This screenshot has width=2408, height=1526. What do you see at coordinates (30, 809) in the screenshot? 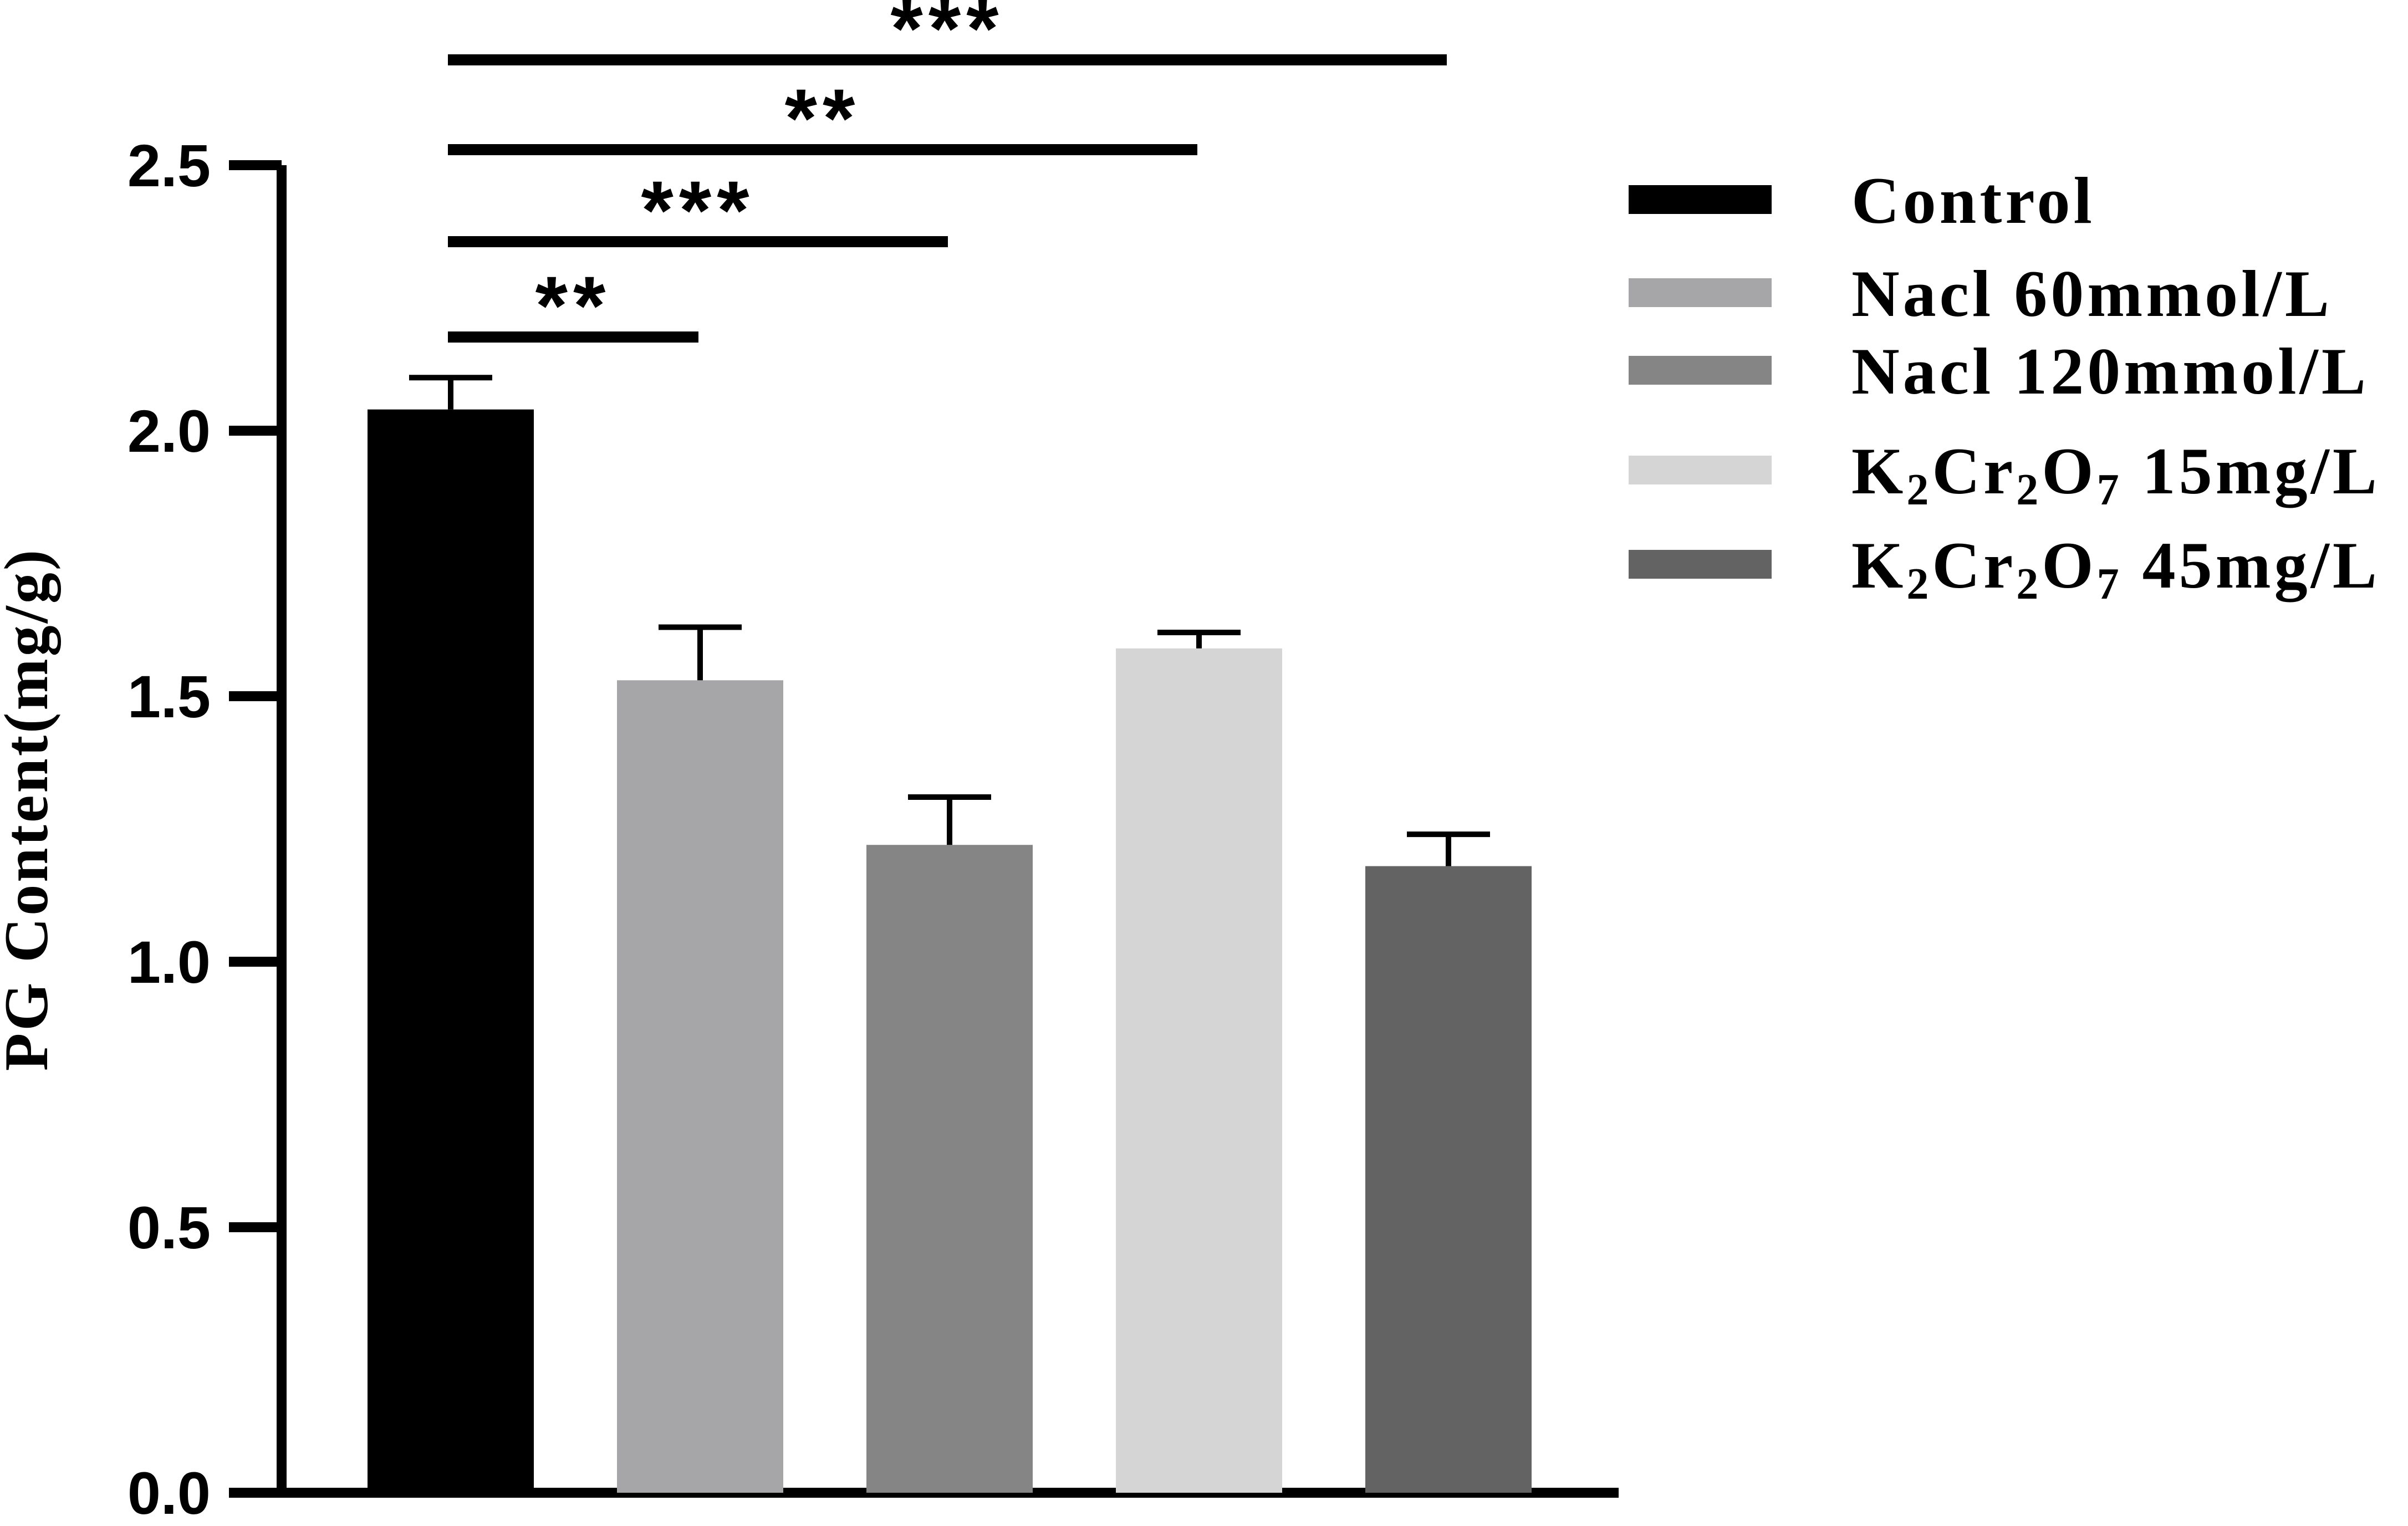
I see `y-axis-title: PG Content(mg/g)` at bounding box center [30, 809].